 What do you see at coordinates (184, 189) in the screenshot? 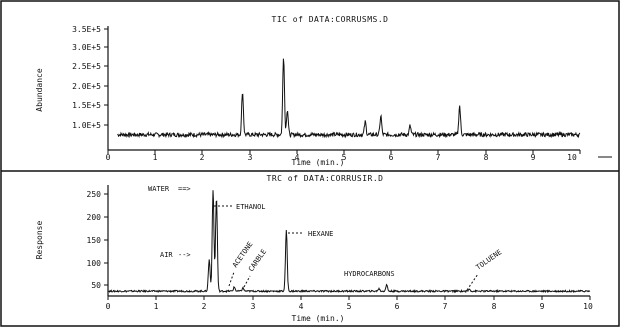
I see `annotation-water-arrow: ==>` at bounding box center [184, 189].